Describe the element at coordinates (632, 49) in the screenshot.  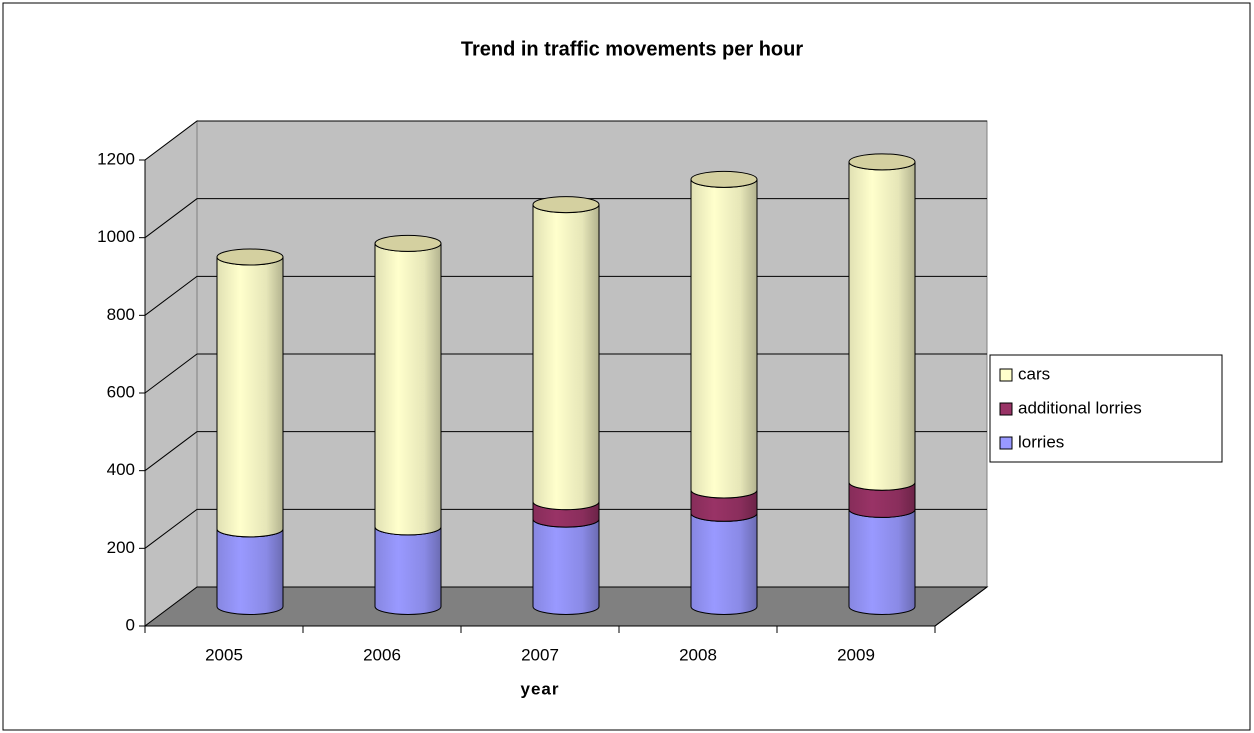
I see `chart-title: Trend in traffic movements per hour` at that location.